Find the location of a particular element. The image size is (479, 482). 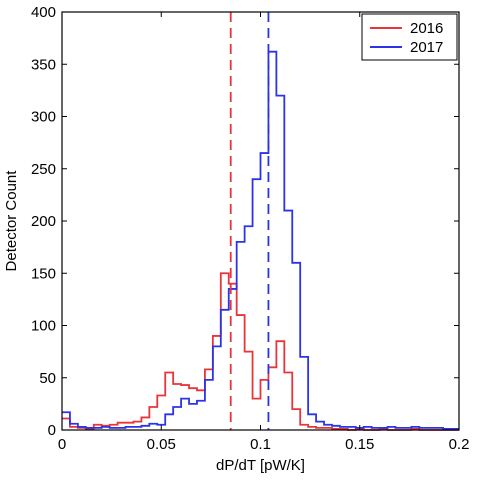

y-tick-label: 50 is located at coordinates (47, 378).